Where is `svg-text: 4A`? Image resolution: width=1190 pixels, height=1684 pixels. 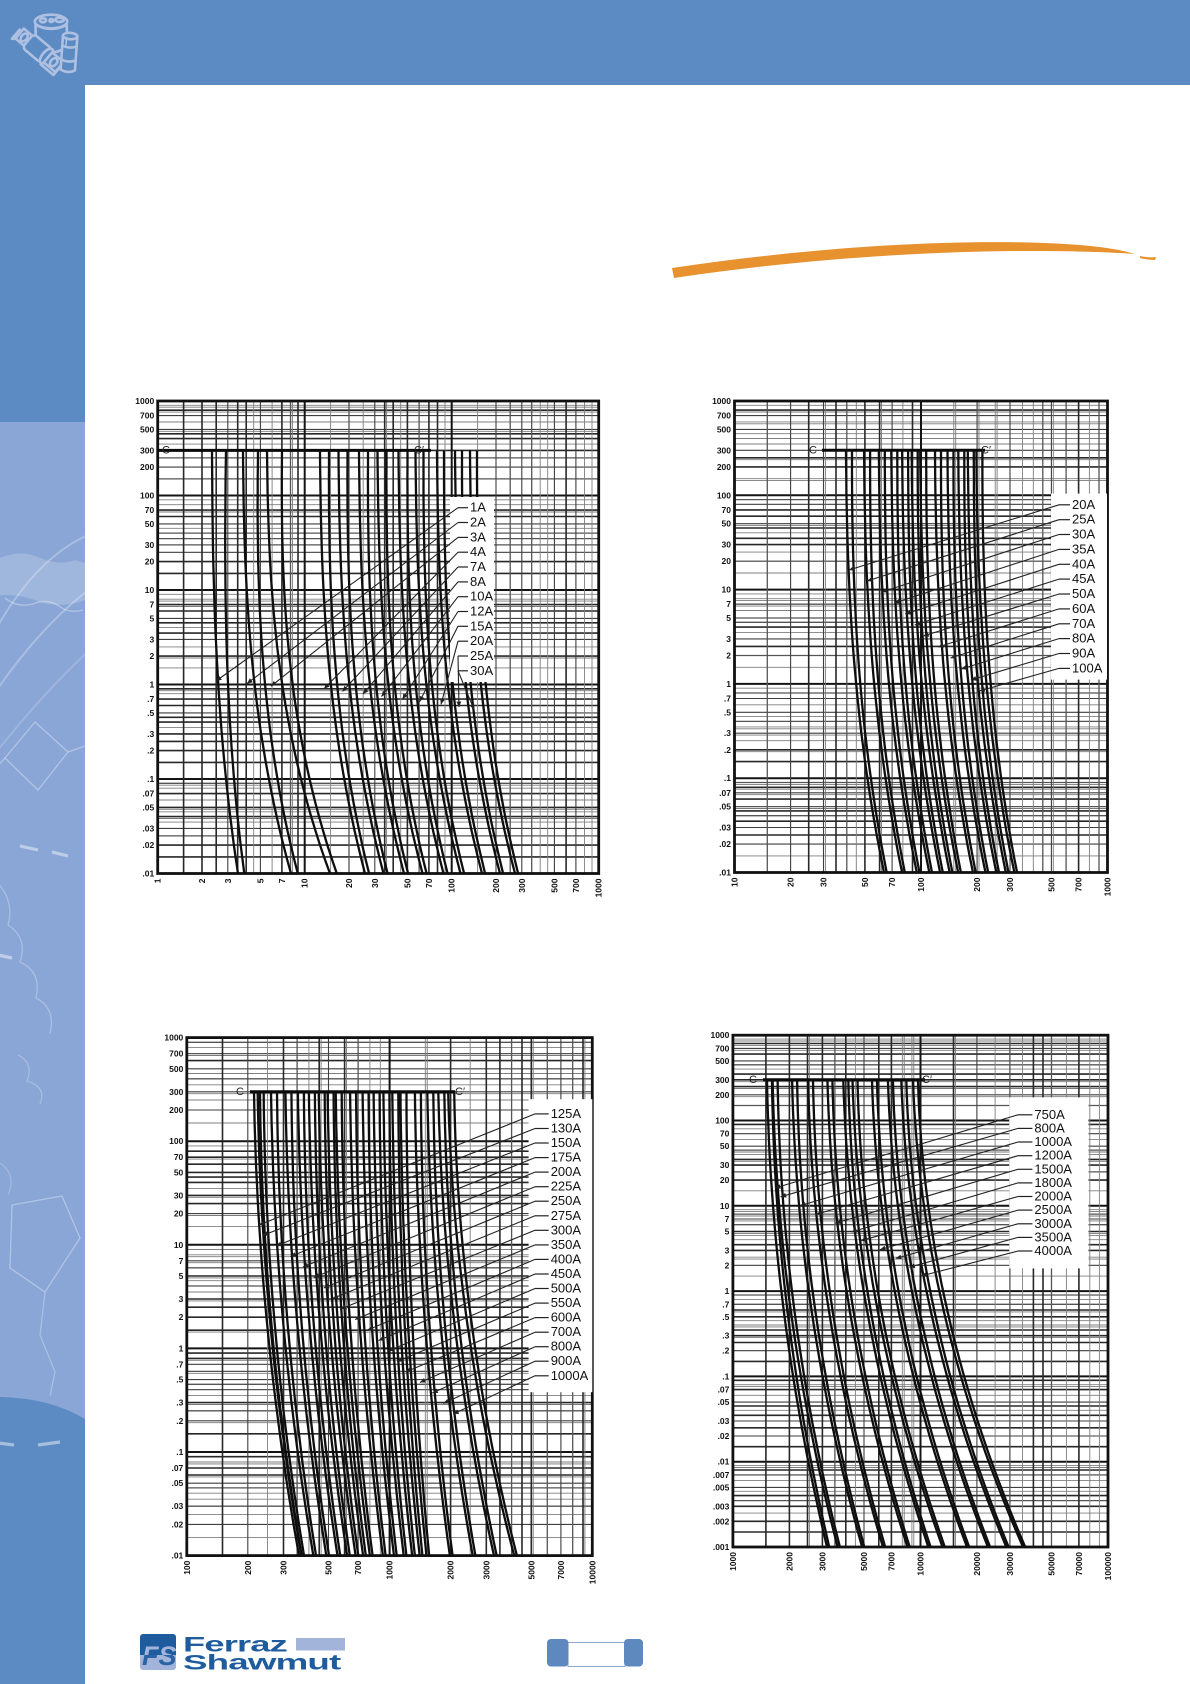 svg-text: 4A is located at coordinates (478, 551).